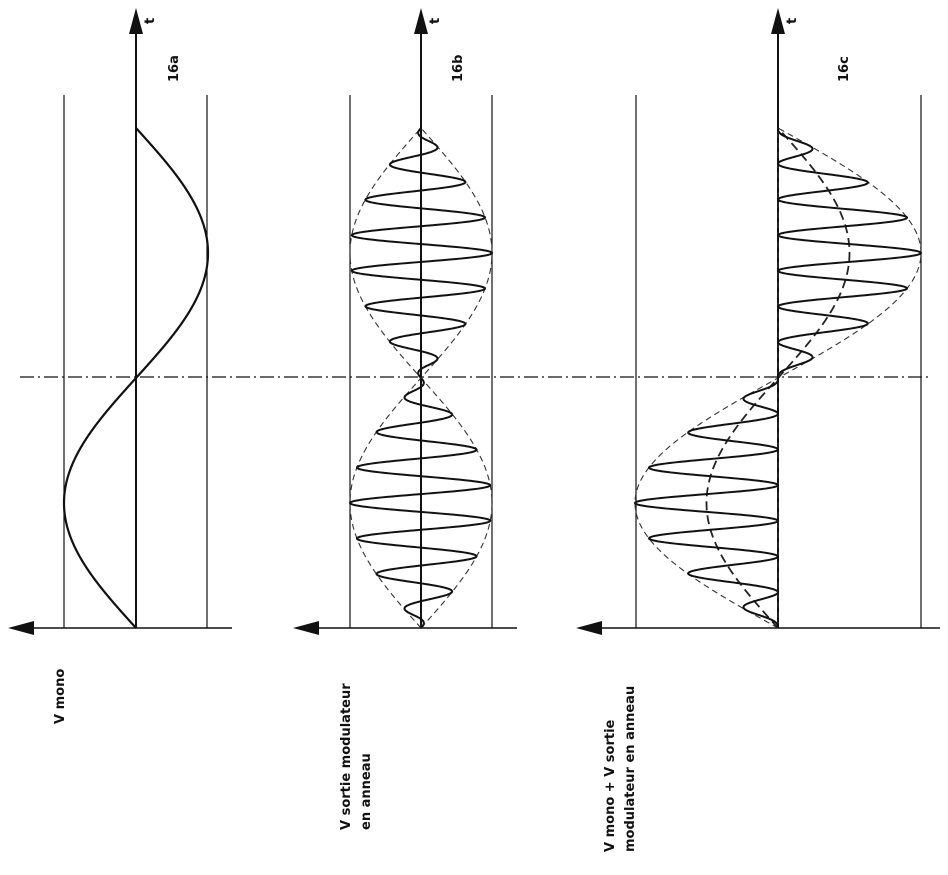  I want to click on y-label-16b-line2: en anneau, so click(366, 791).